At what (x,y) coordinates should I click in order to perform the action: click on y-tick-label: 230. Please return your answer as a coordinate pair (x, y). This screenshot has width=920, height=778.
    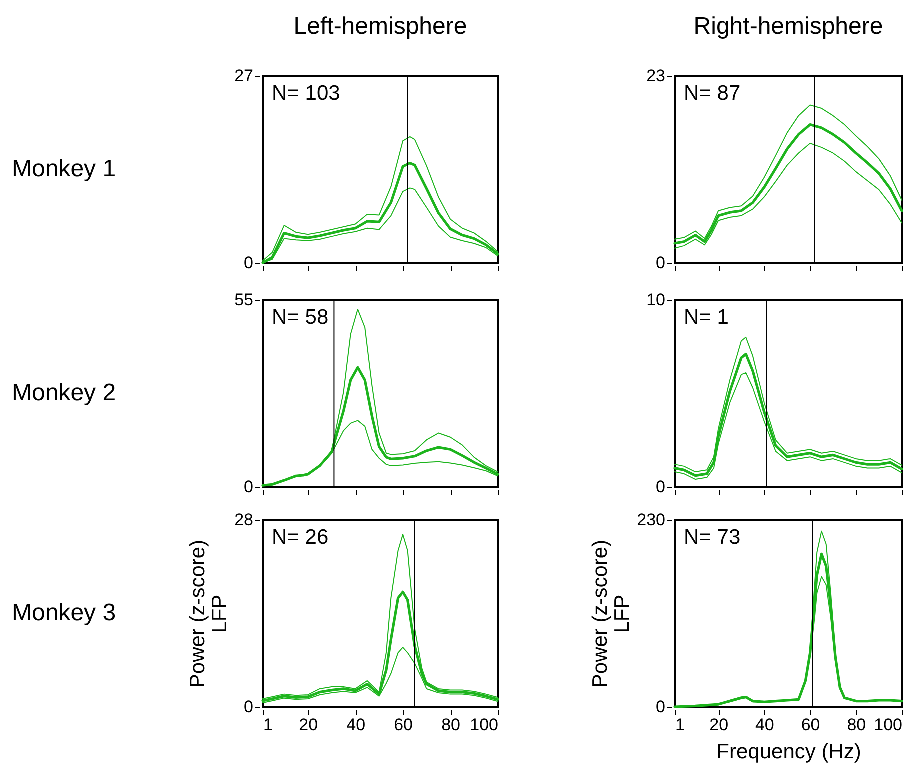
    Looking at the image, I should click on (651, 520).